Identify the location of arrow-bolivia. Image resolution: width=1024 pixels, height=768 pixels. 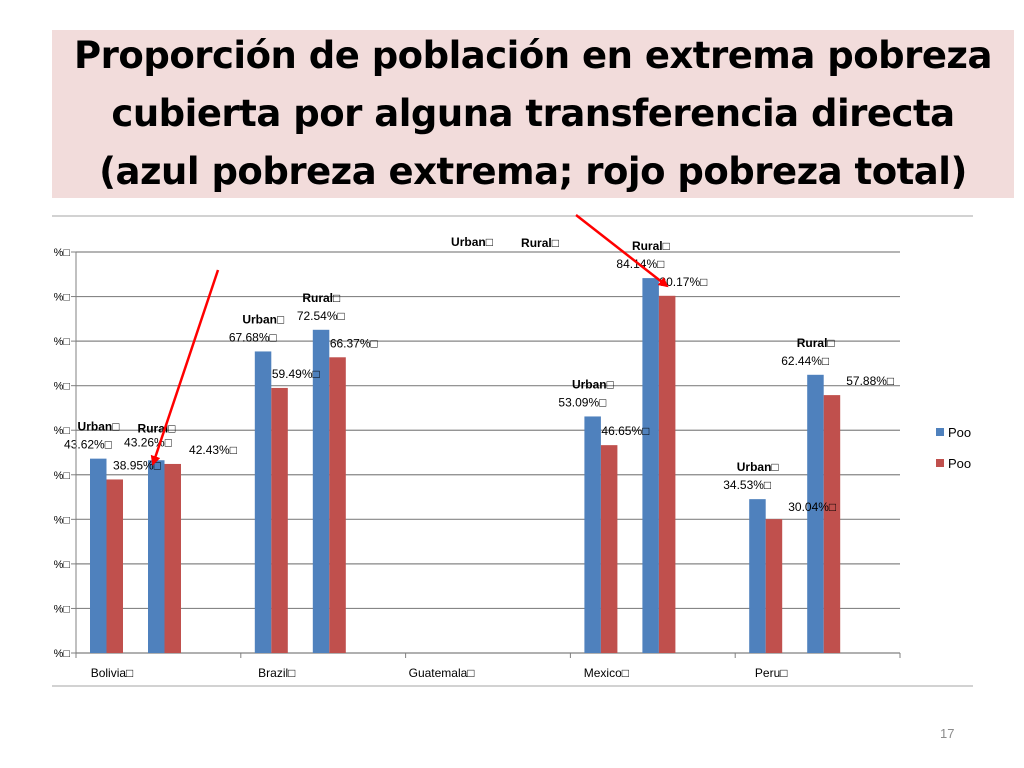
(185, 367).